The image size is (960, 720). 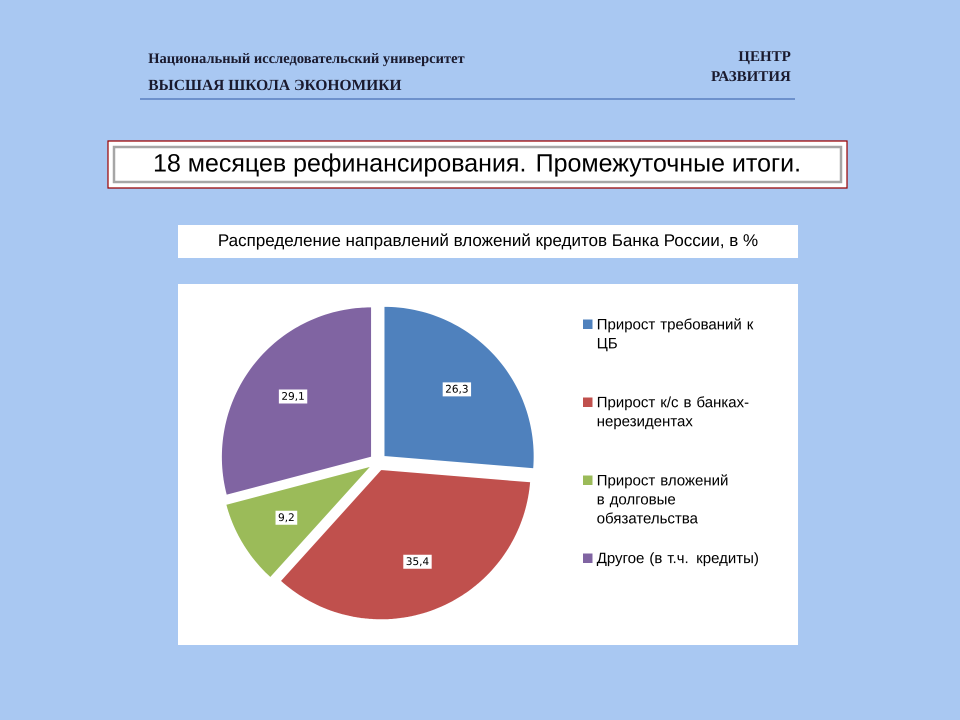 I want to click on chart-title: 18 месяцев рефинансирования. Промежуточные итоги., so click(x=476, y=165).